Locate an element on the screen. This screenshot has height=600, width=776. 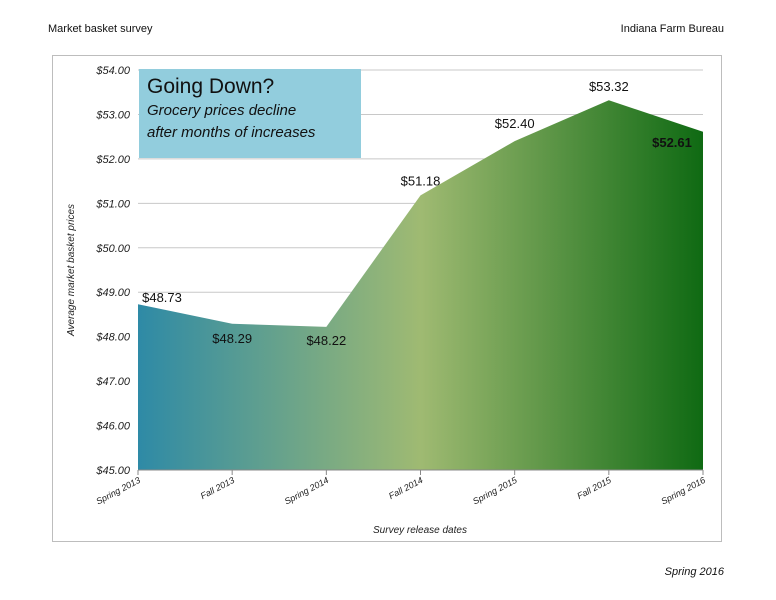
y-tick-label: $52.00 is located at coordinates (113, 160).